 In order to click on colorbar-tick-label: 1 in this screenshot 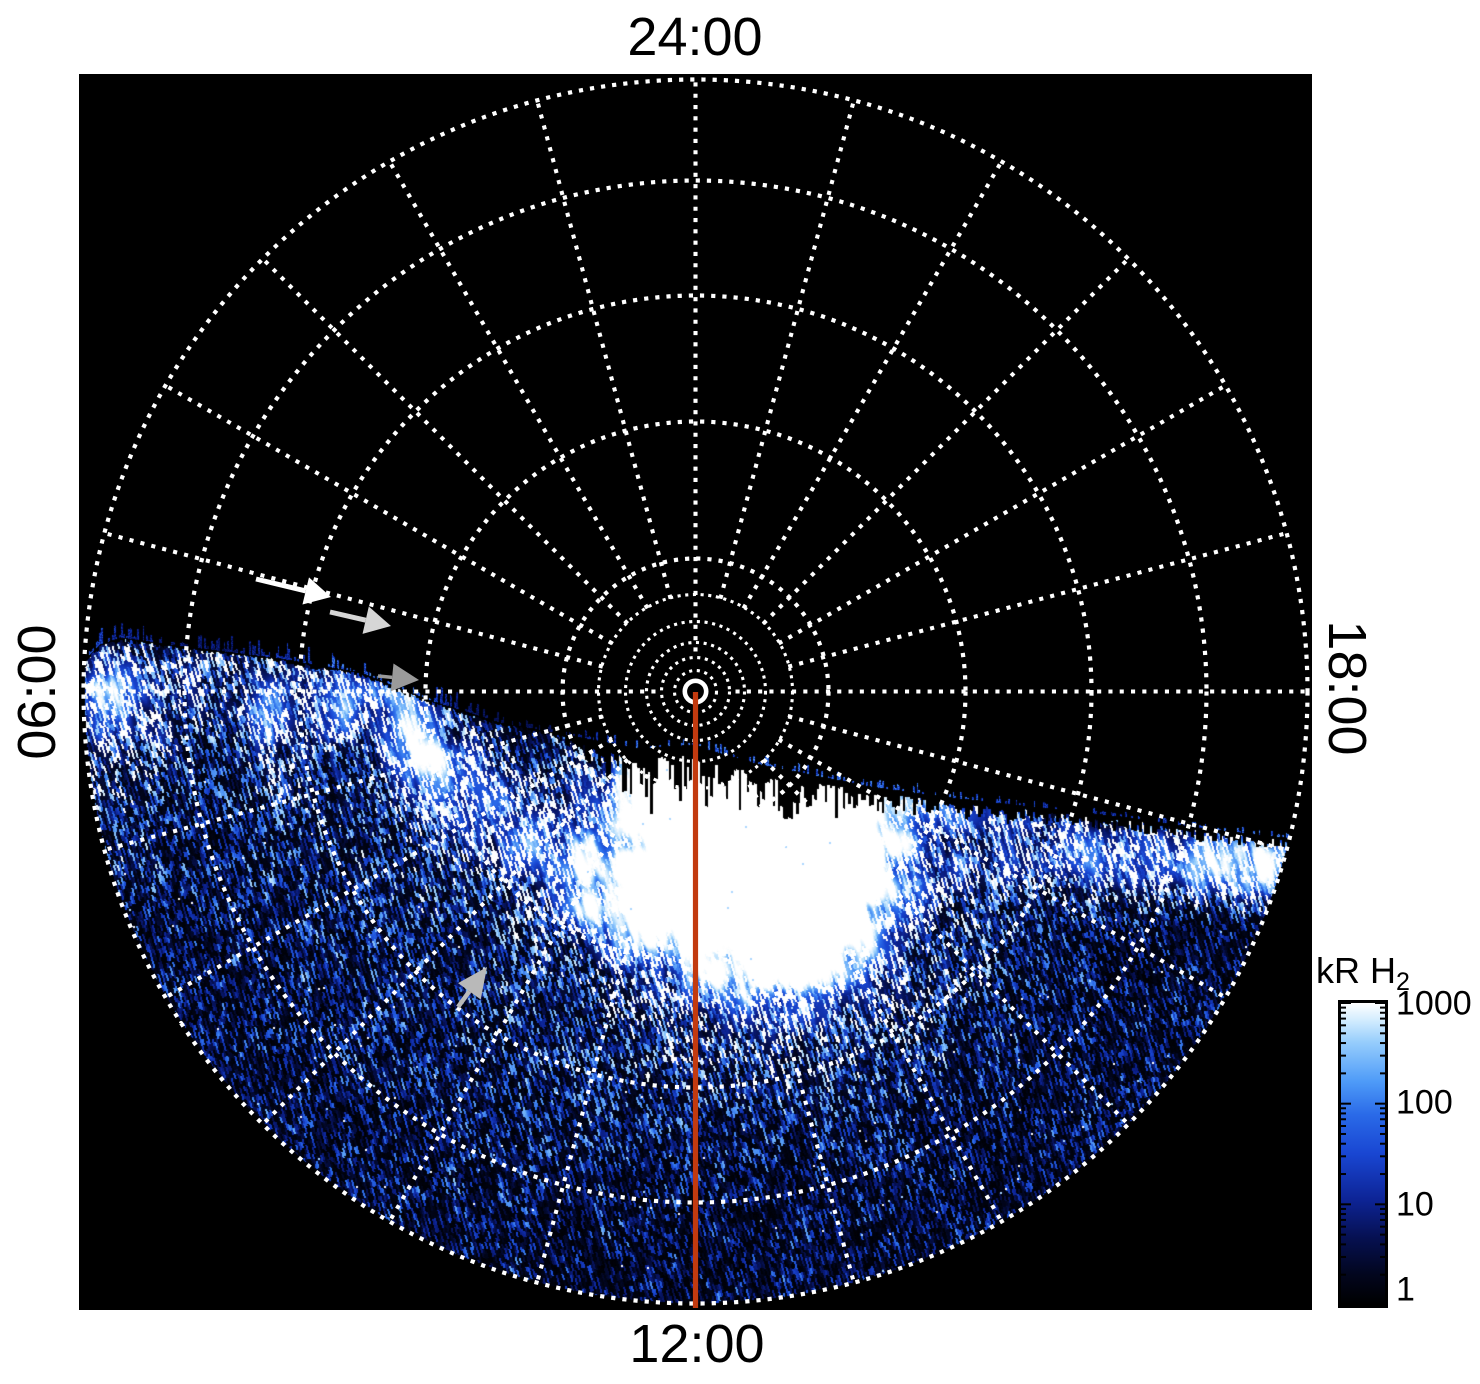, I will do `click(1405, 1289)`.